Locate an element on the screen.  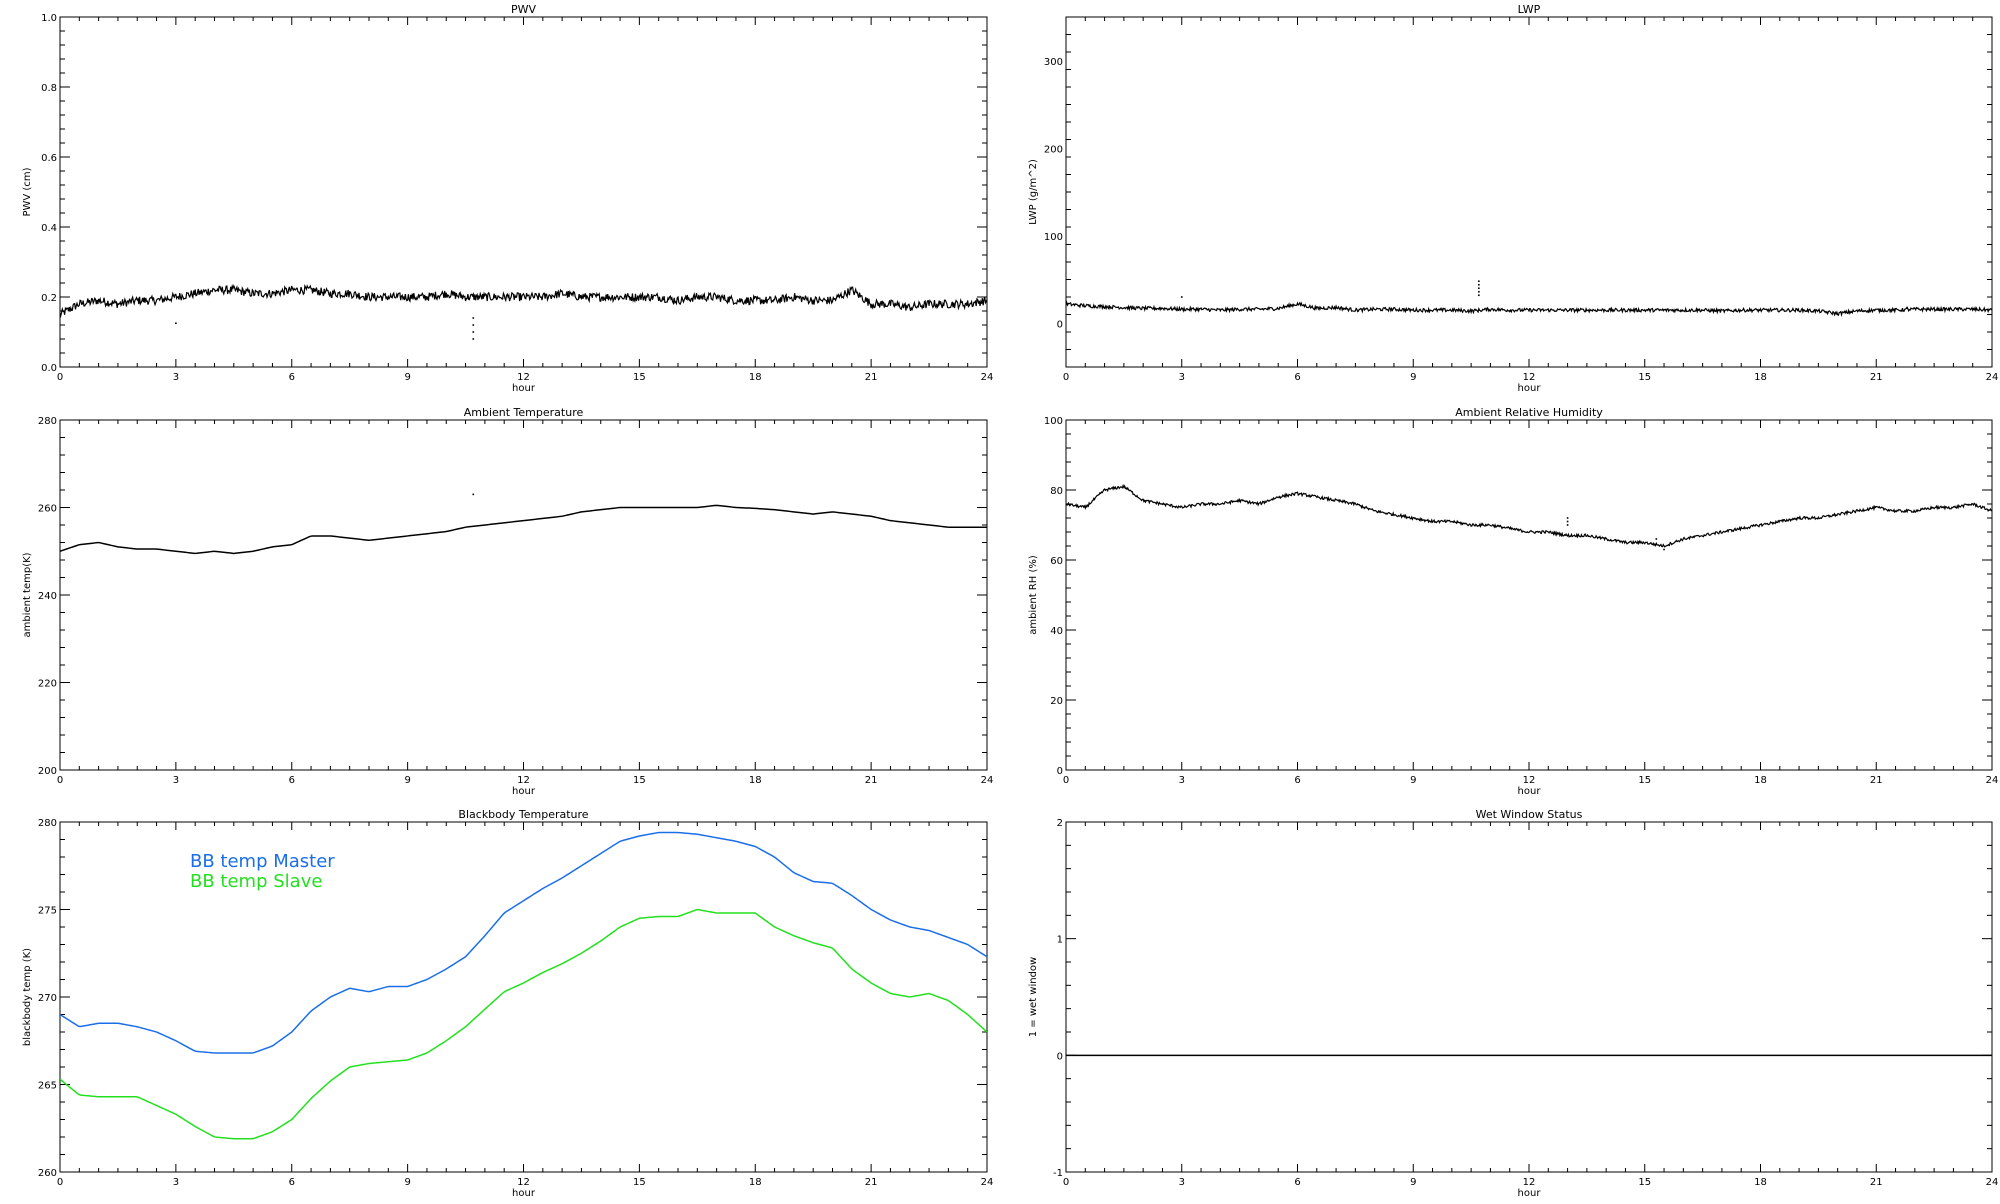
y-tick-label: 80 is located at coordinates (1056, 491).